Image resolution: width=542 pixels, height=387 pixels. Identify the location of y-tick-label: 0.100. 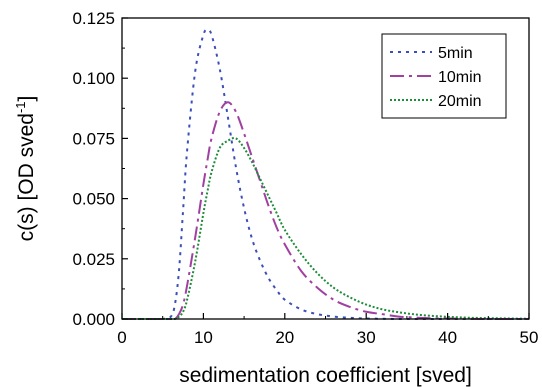
(93, 78).